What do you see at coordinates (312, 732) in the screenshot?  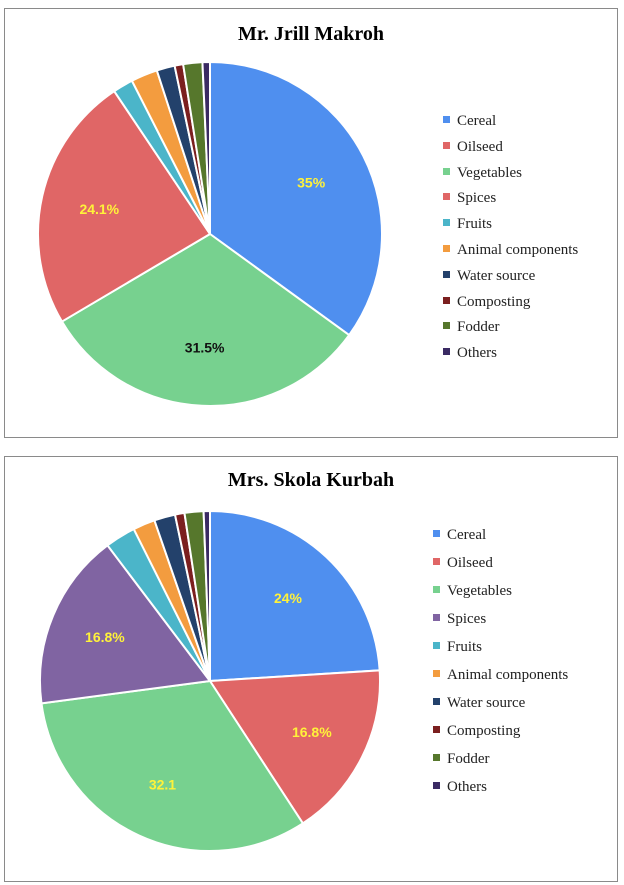 I see `data-label-oilseed: 16.8%` at bounding box center [312, 732].